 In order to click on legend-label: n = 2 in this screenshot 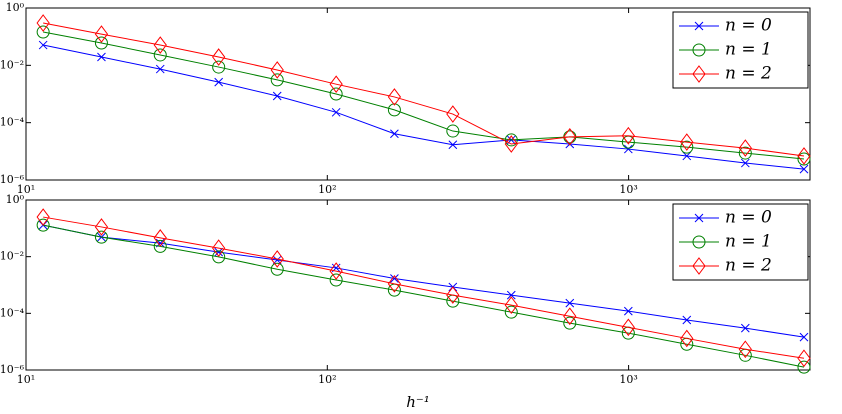, I will do `click(748, 74)`.